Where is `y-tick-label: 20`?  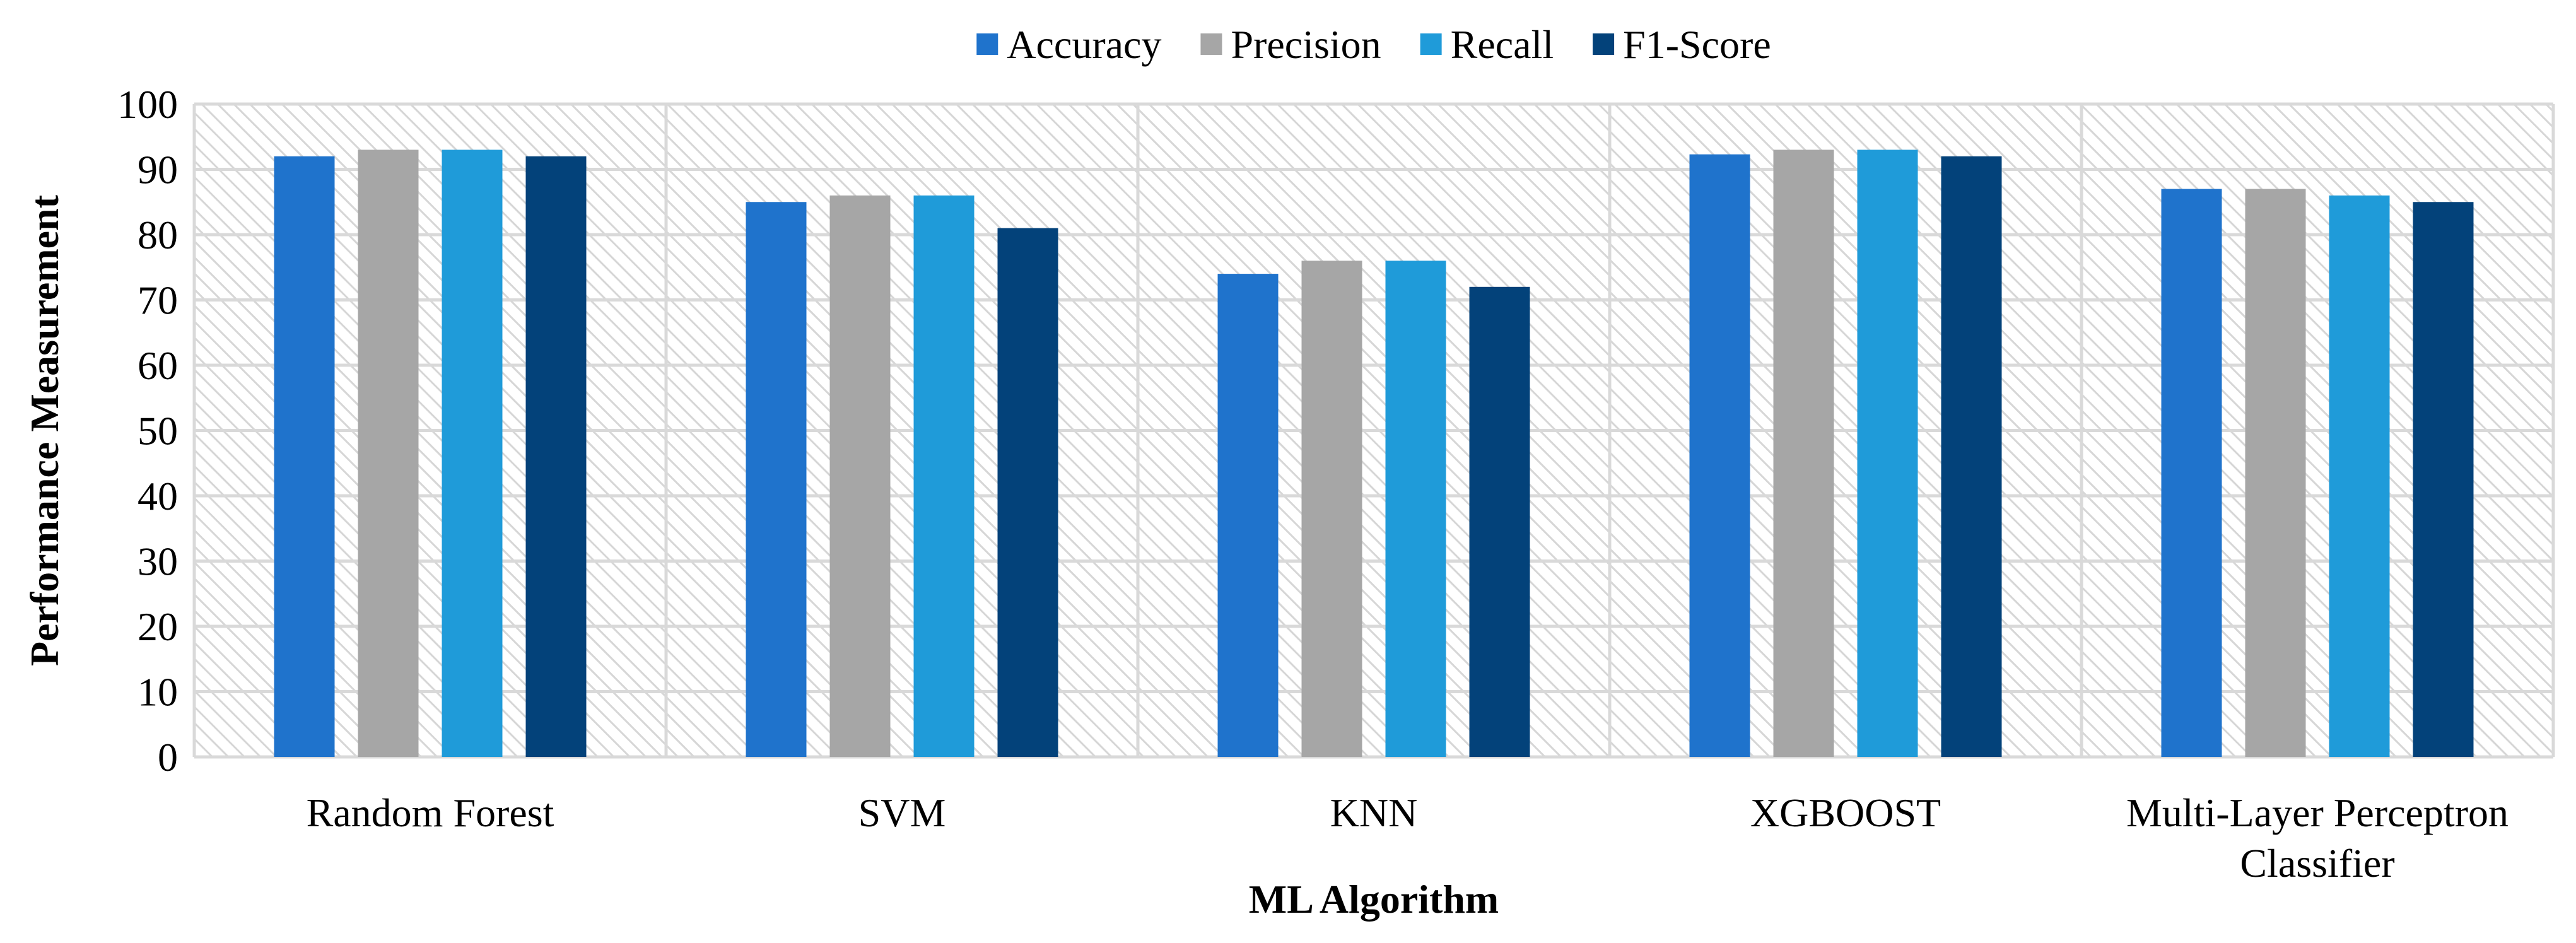
y-tick-label: 20 is located at coordinates (158, 626).